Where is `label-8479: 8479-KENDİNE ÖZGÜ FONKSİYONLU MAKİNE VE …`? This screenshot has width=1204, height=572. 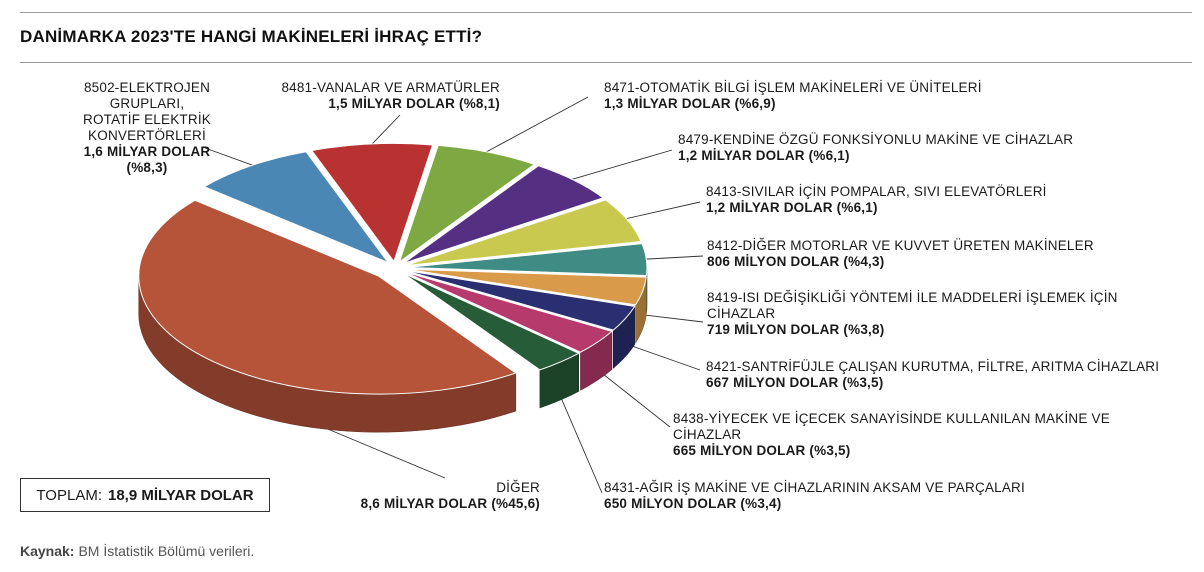 label-8479: 8479-KENDİNE ÖZGÜ FONKSİYONLU MAKİNE VE … is located at coordinates (908, 148).